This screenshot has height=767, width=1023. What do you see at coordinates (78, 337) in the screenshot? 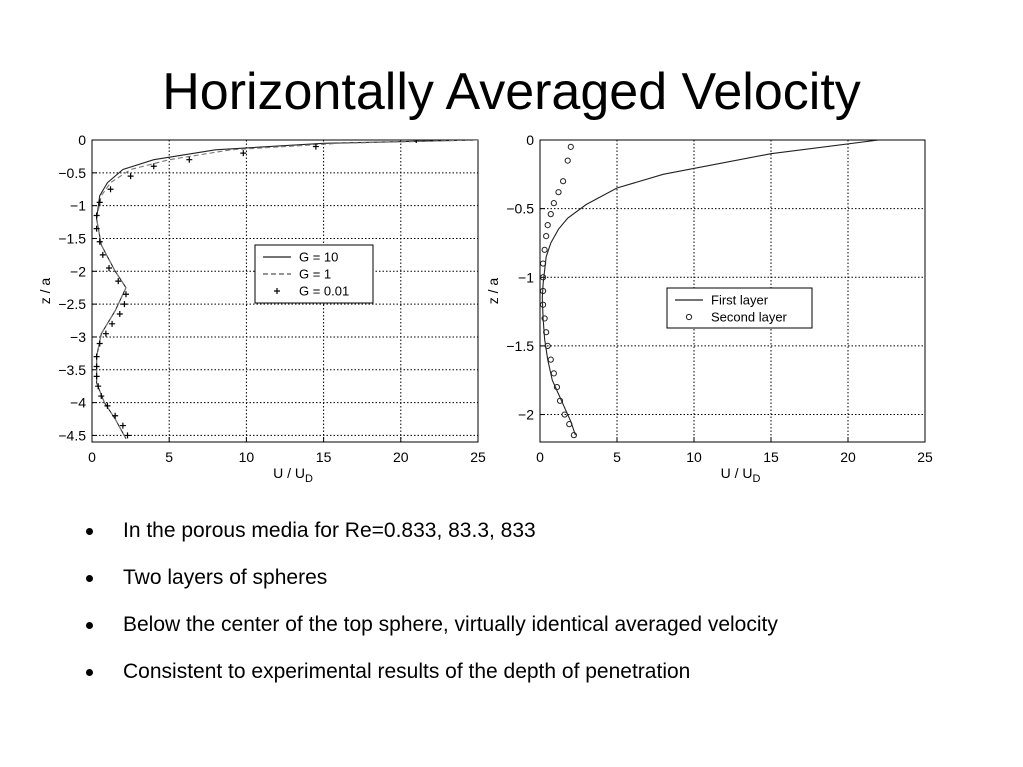
I see `y-tick-label: −3` at bounding box center [78, 337].